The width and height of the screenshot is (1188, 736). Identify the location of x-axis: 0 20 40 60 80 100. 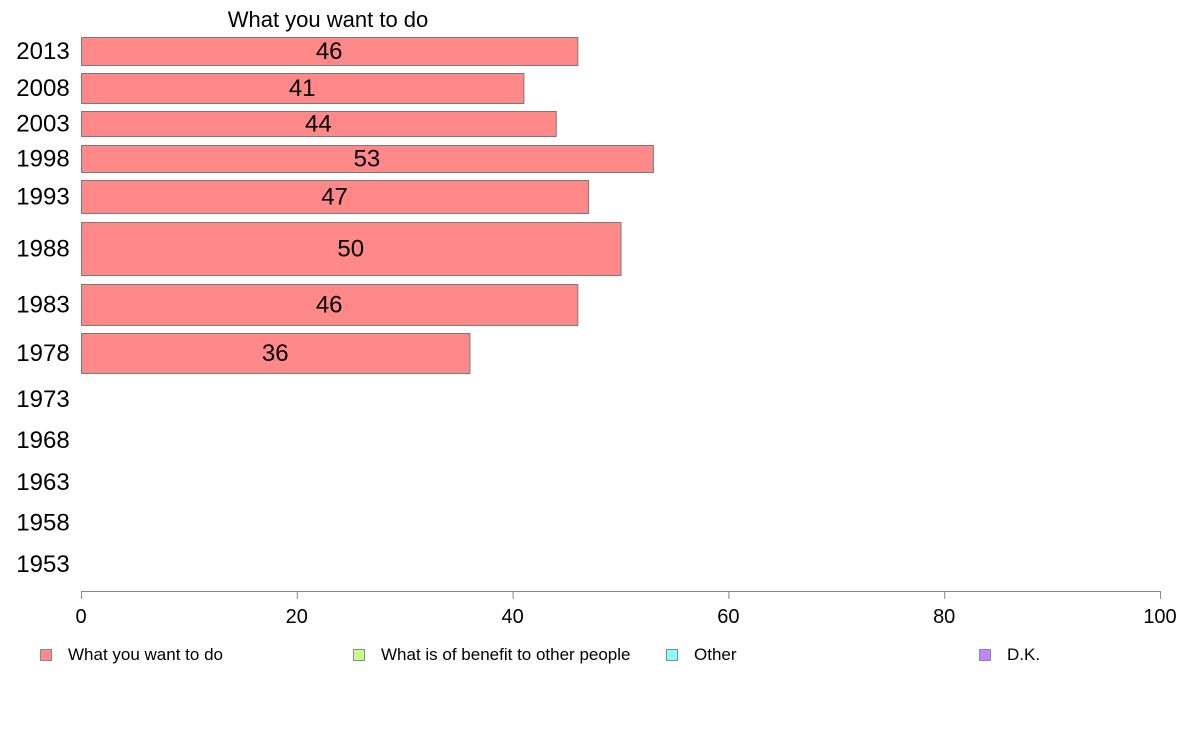
(626, 609).